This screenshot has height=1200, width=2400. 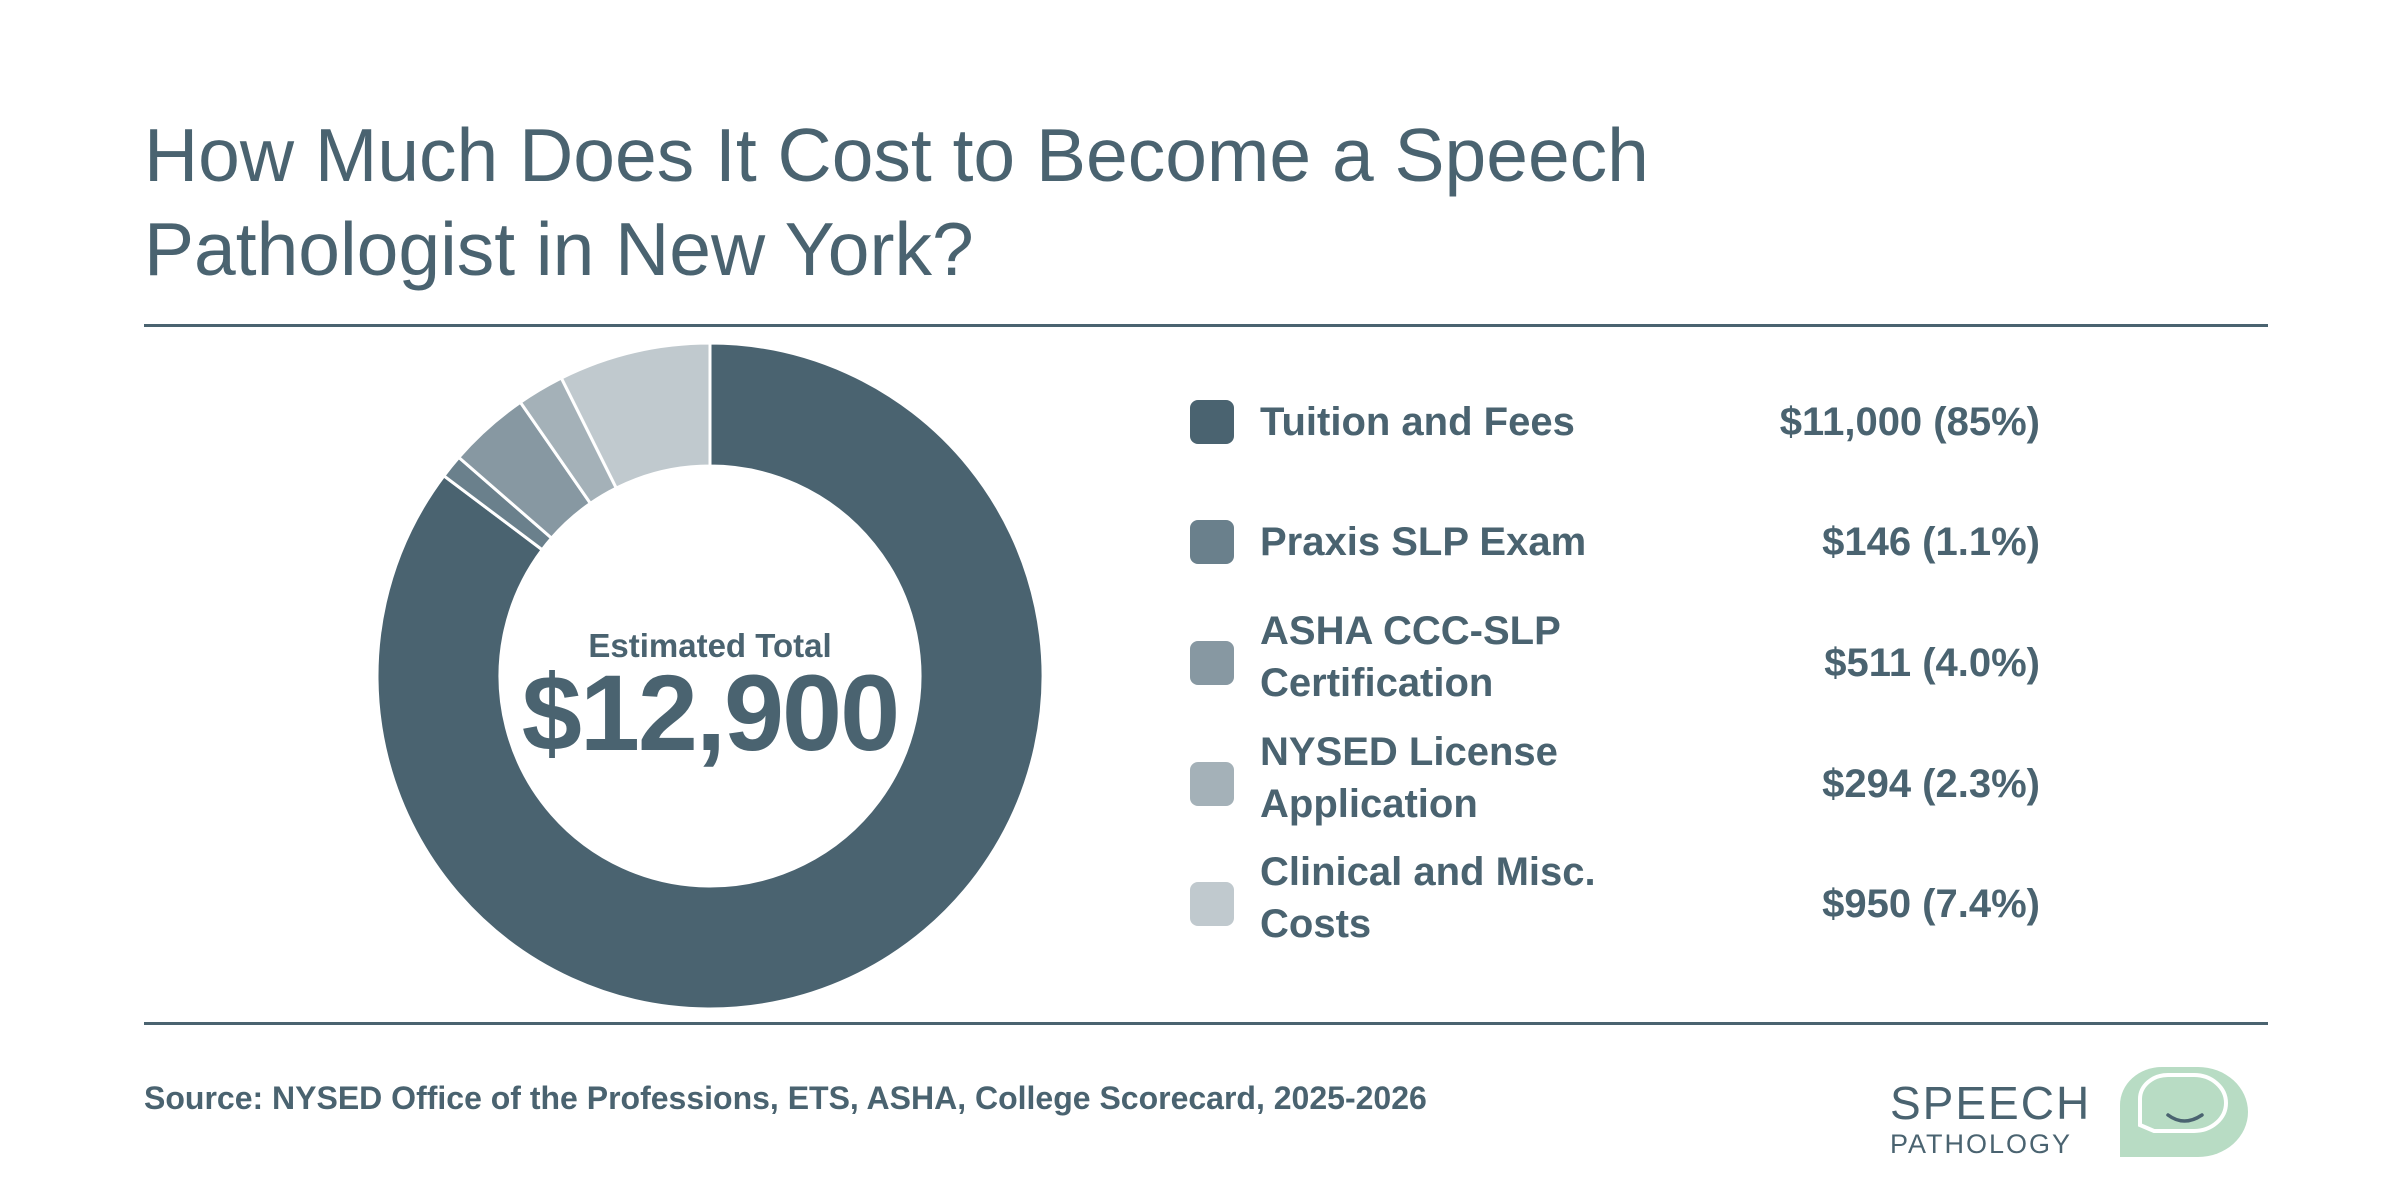 I want to click on legend-item-asha: ASHA CCC-SLP Certification $511 (4.0%), so click(x=1615, y=655).